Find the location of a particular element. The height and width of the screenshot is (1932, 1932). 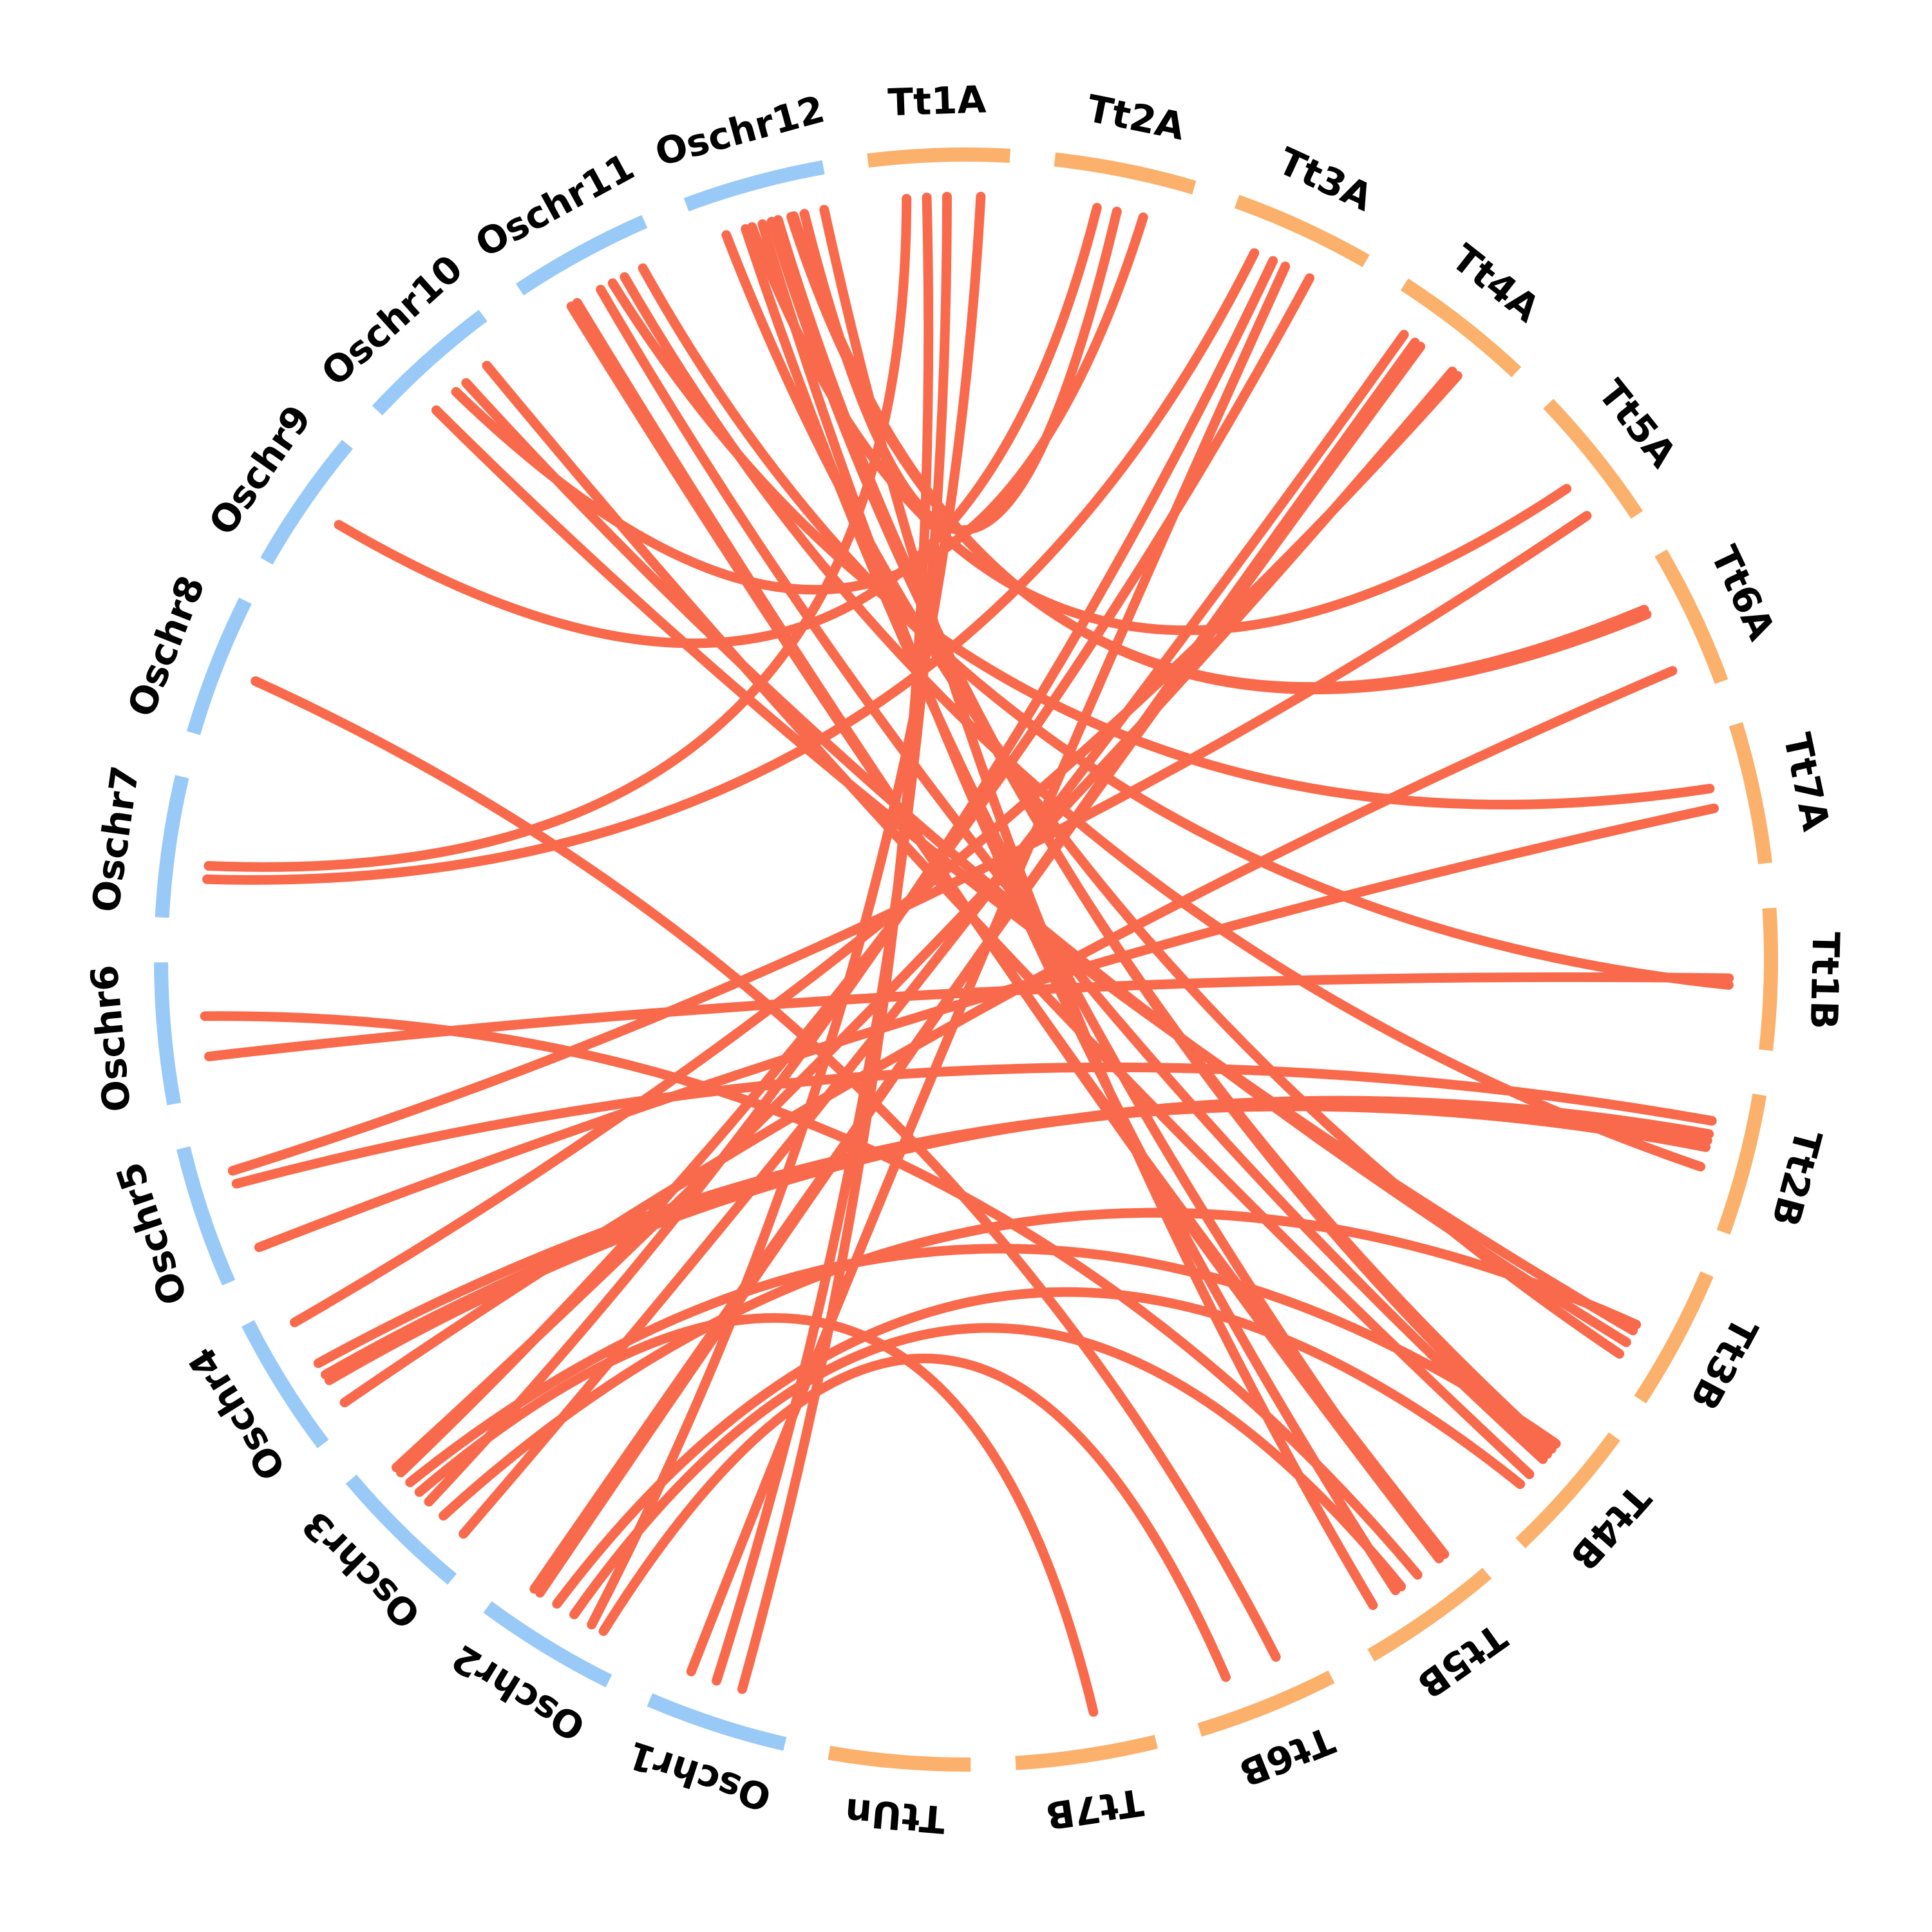

chromosome-label-oschr10: Oschr10 is located at coordinates (392, 321).